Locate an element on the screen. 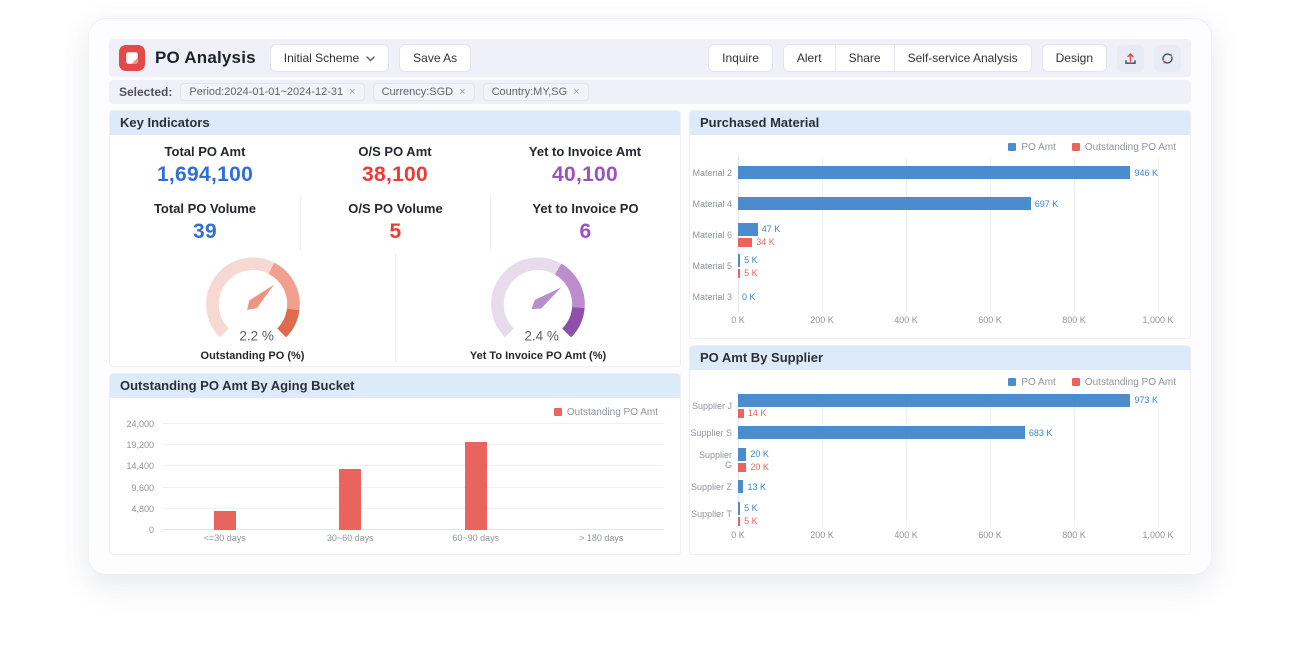  metric-label: O/S PO Amt is located at coordinates (395, 151).